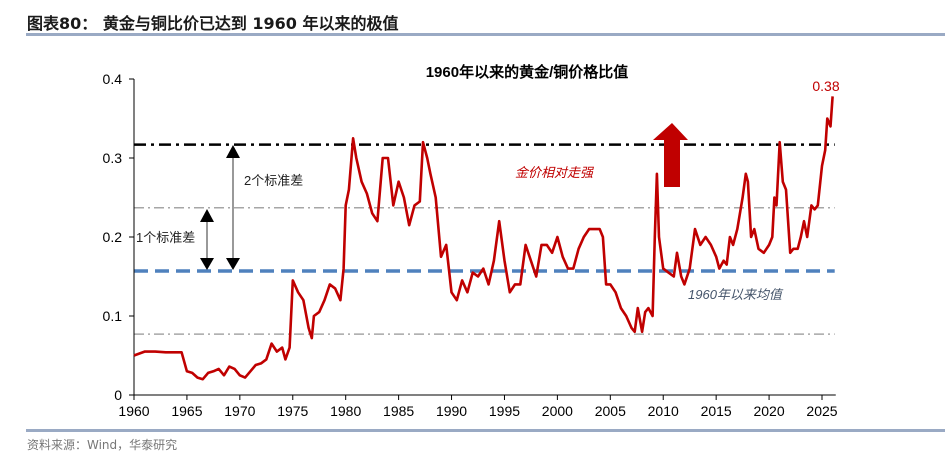  I want to click on x-tick-label: 1965, so click(186, 411).